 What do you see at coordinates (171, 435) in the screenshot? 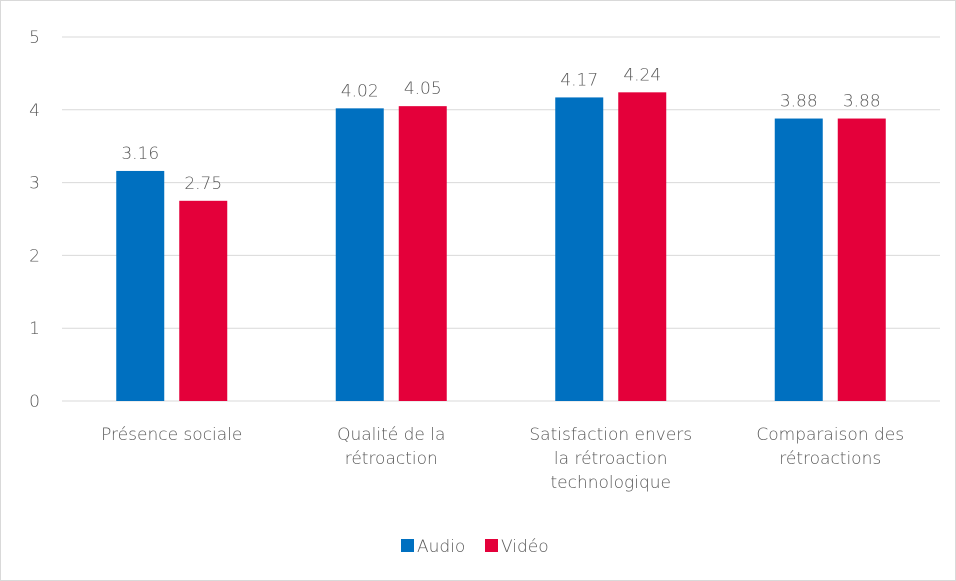
I see `x-tick-label: Présence sociale` at bounding box center [171, 435].